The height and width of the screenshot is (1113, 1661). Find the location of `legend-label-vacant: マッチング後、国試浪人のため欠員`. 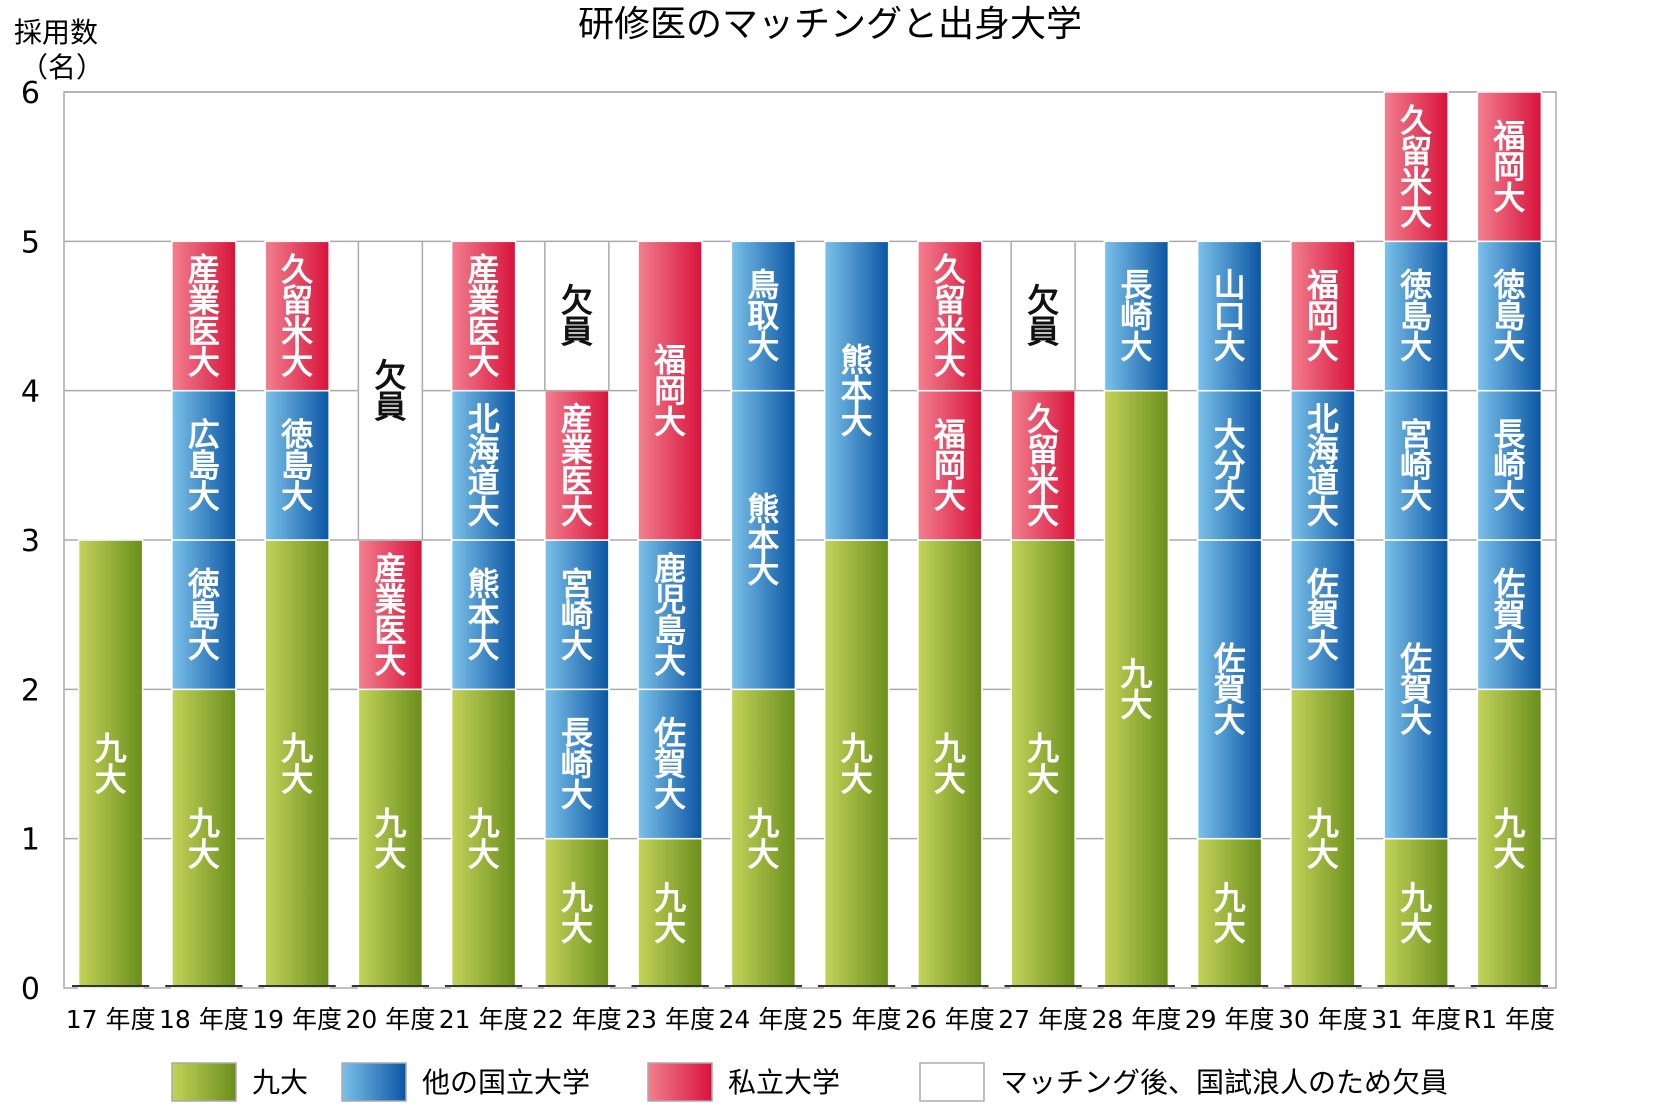

legend-label-vacant: マッチング後、国試浪人のため欠員 is located at coordinates (1224, 1082).